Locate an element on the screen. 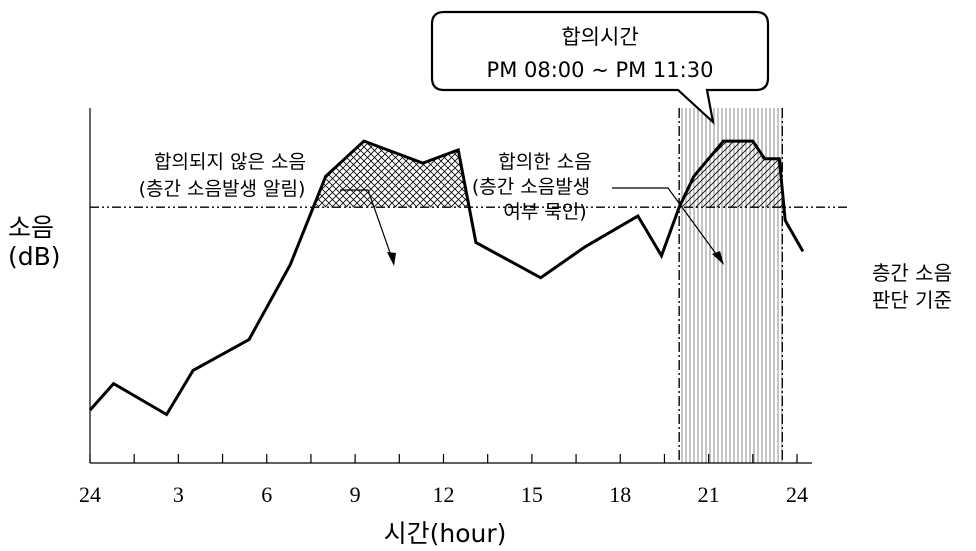 The height and width of the screenshot is (551, 976). agreed-annotation-line3: 여부 묵인) is located at coordinates (544, 212).